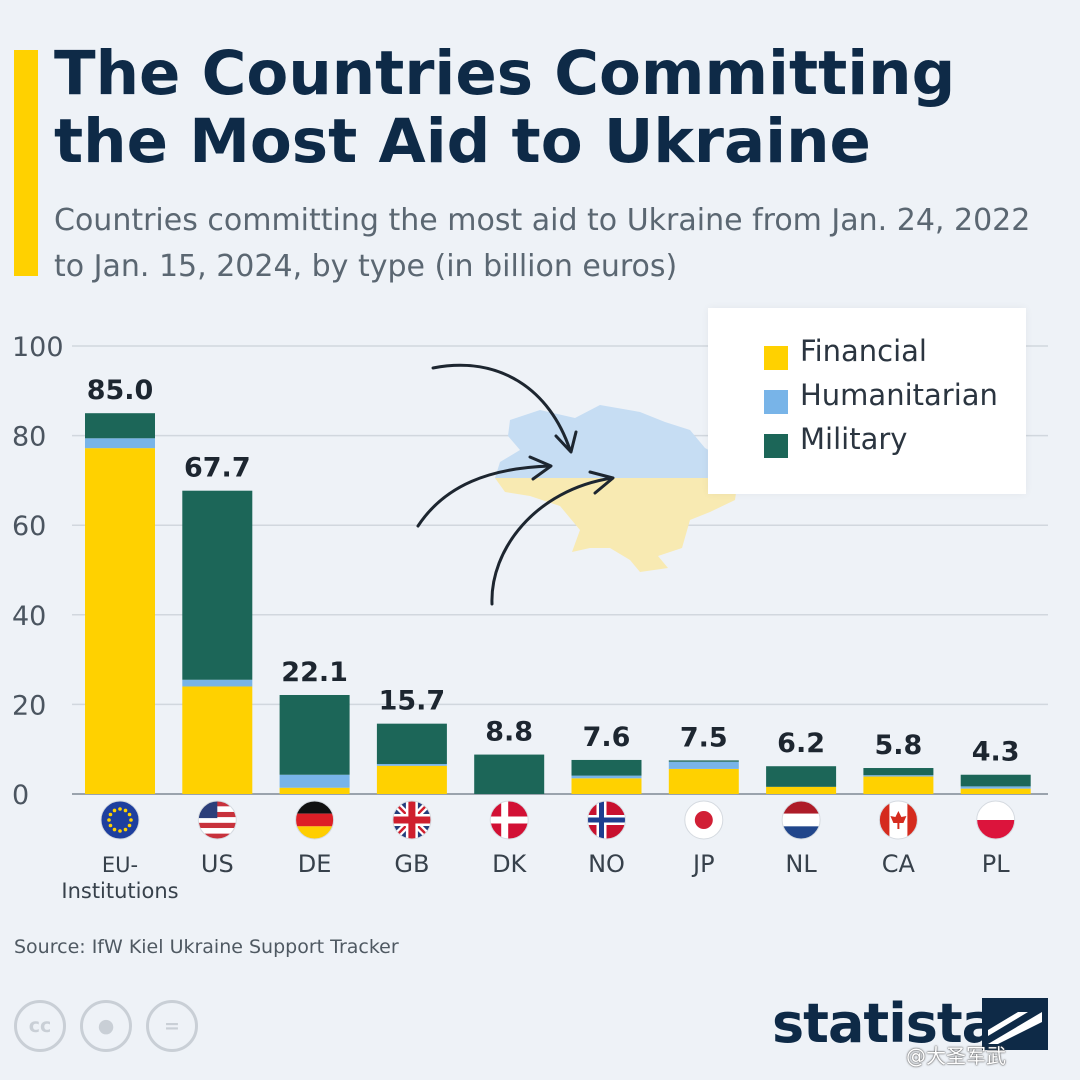  What do you see at coordinates (411, 743) in the screenshot?
I see `bar-segment-military-gb` at bounding box center [411, 743].